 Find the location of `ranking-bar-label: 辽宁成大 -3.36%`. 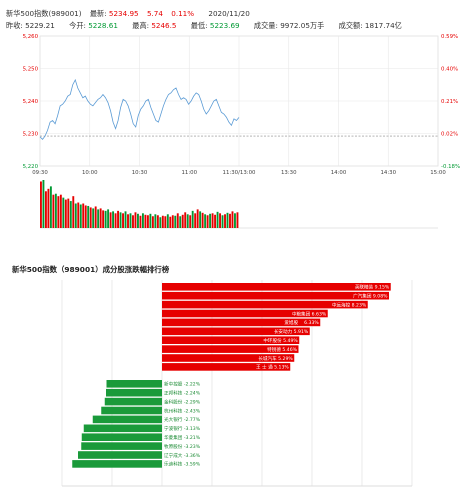

ranking-bar-label: 辽宁成大 -3.36% is located at coordinates (182, 455).